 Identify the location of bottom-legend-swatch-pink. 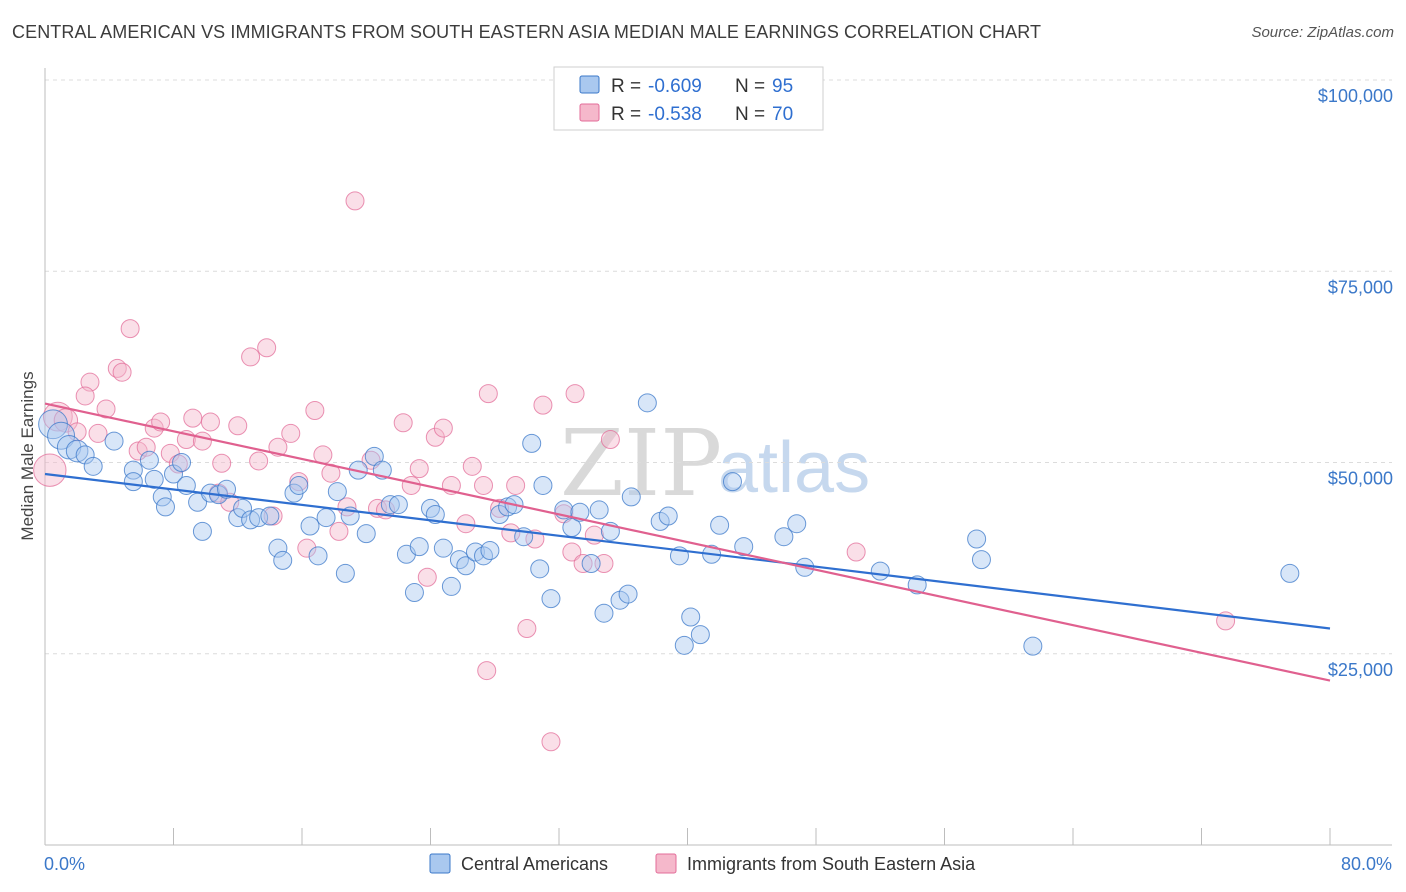
(666, 863).